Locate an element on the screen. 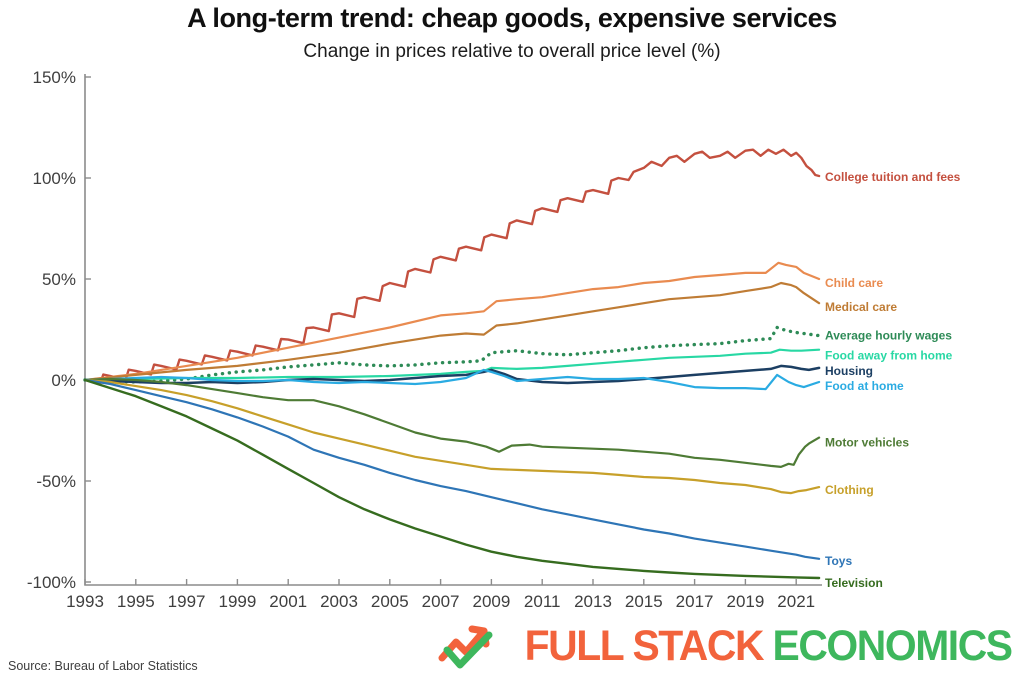 This screenshot has height=683, width=1024. x-tick-label-2001: 2001 is located at coordinates (288, 601).